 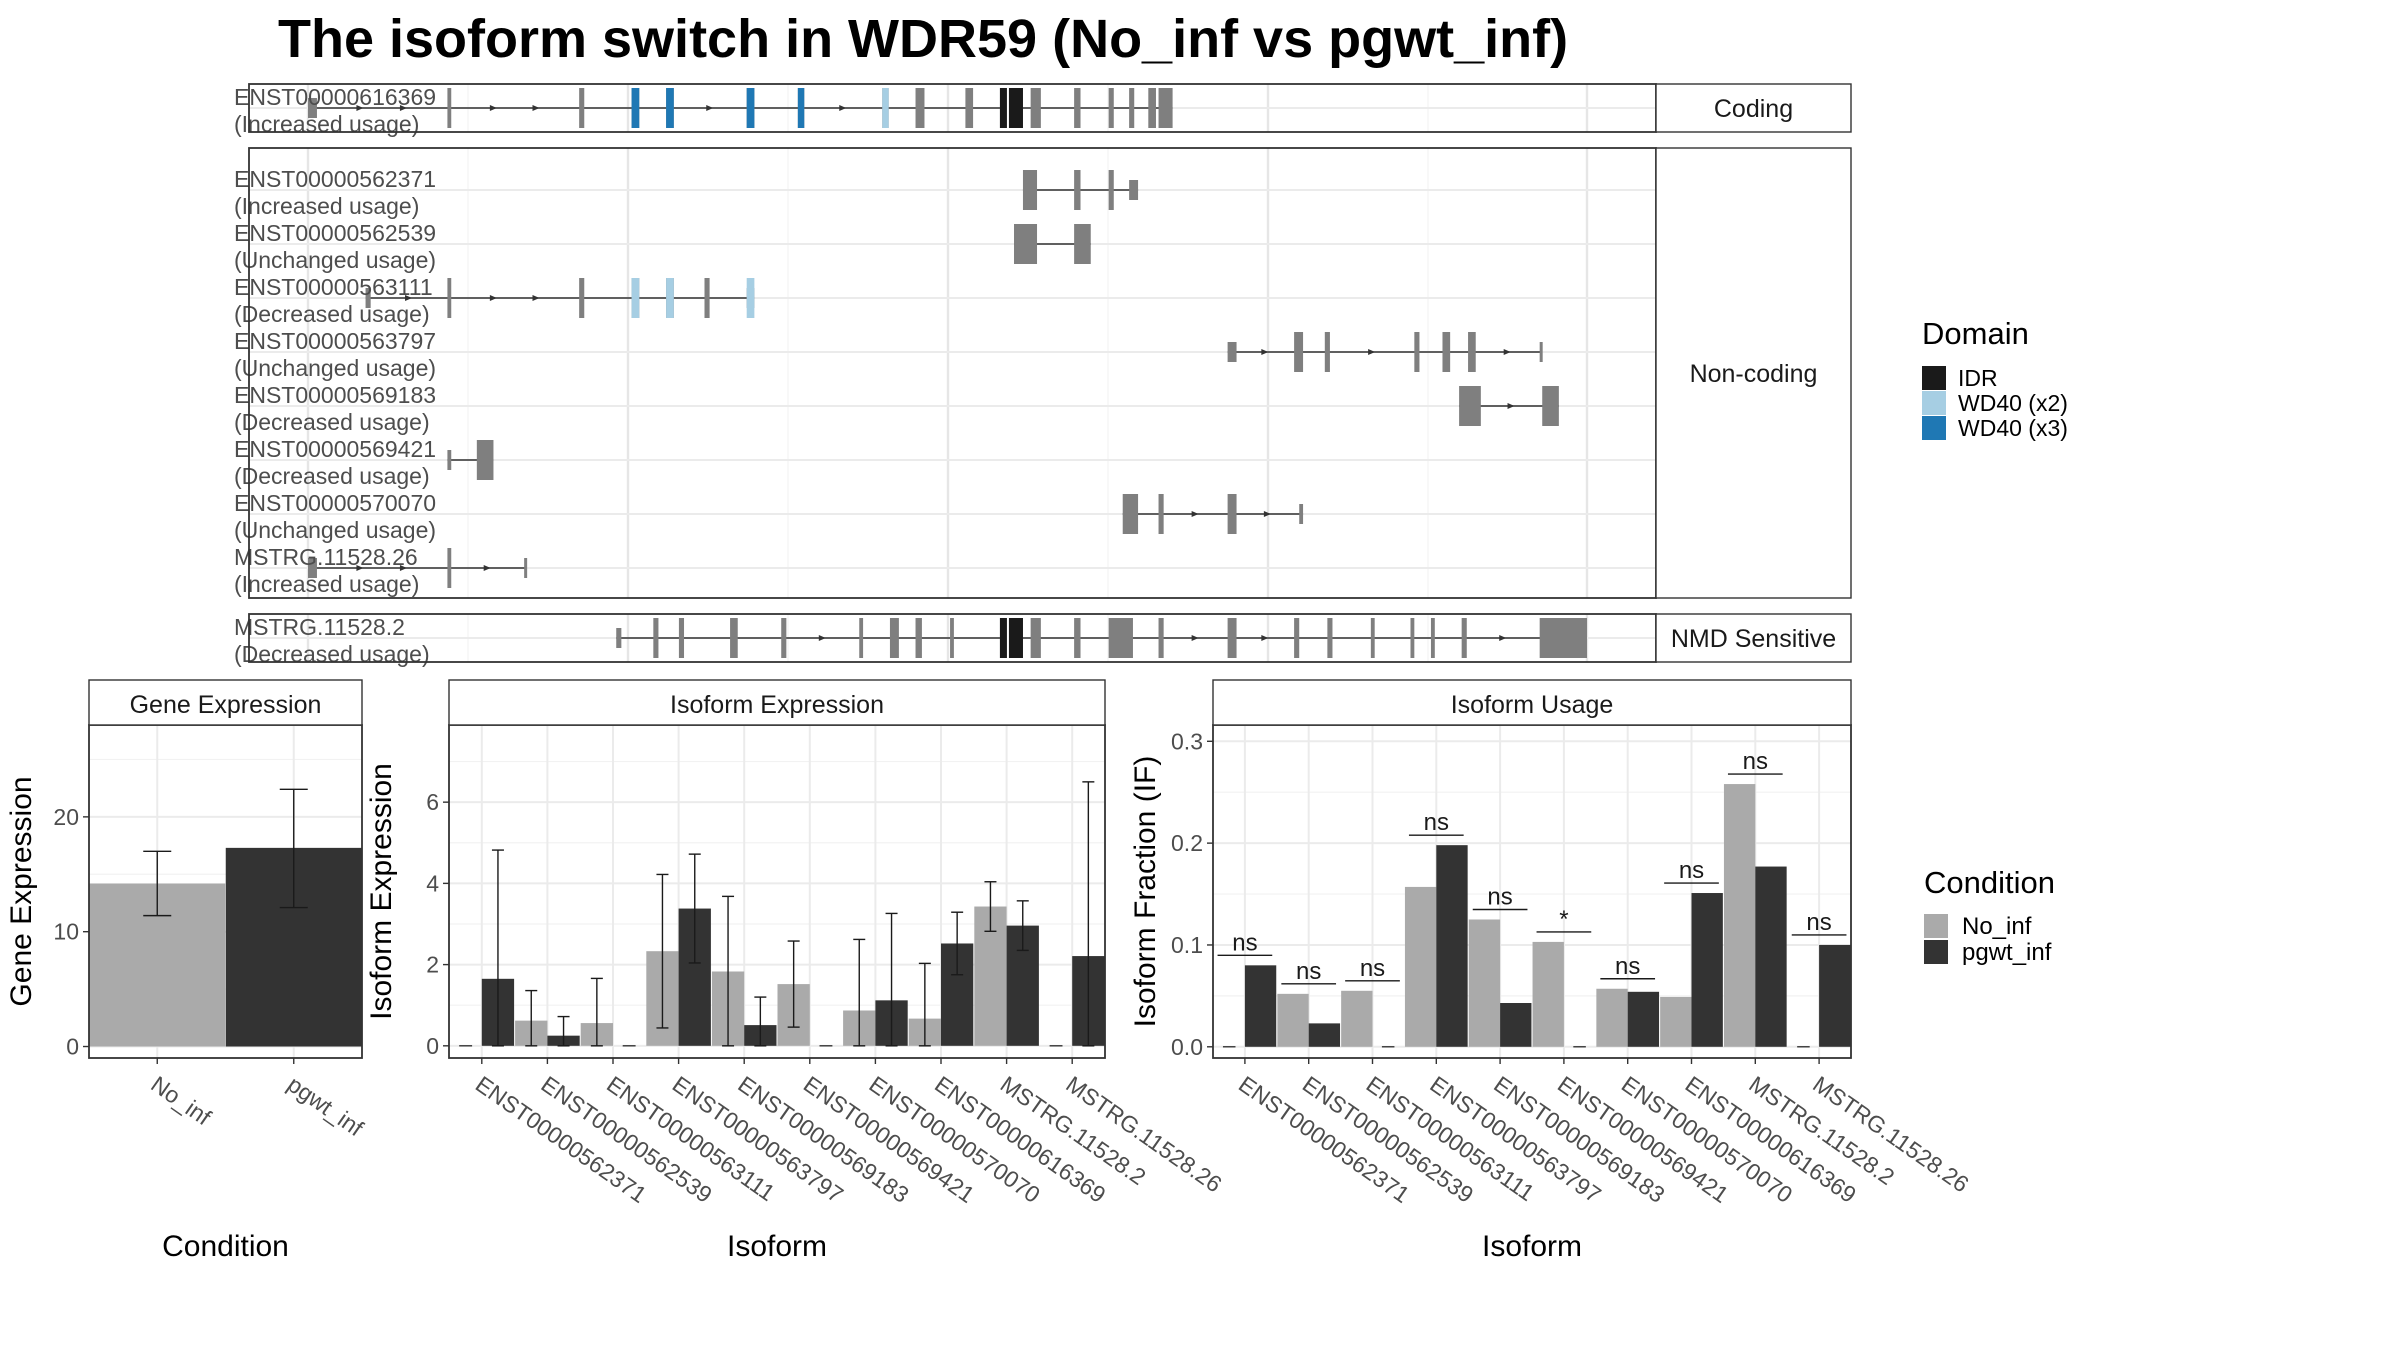 I want to click on x-tick-label: No_inf, so click(x=181, y=1101).